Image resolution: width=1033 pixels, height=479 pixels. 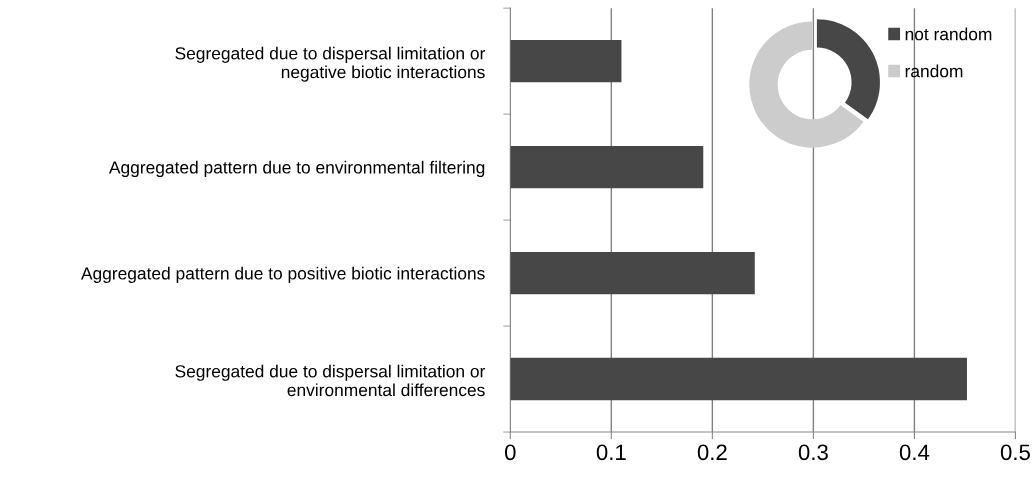 I want to click on y-tick-label: Segregated due to dispersal limitation or negative biotic interactions, so click(x=330, y=64).